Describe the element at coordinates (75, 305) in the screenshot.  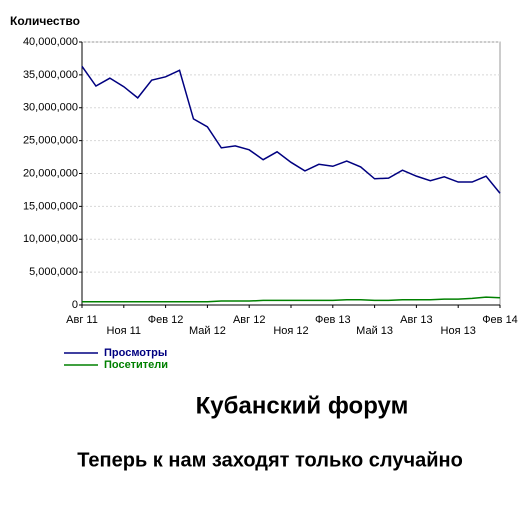
I see `y-tick-label: 0` at that location.